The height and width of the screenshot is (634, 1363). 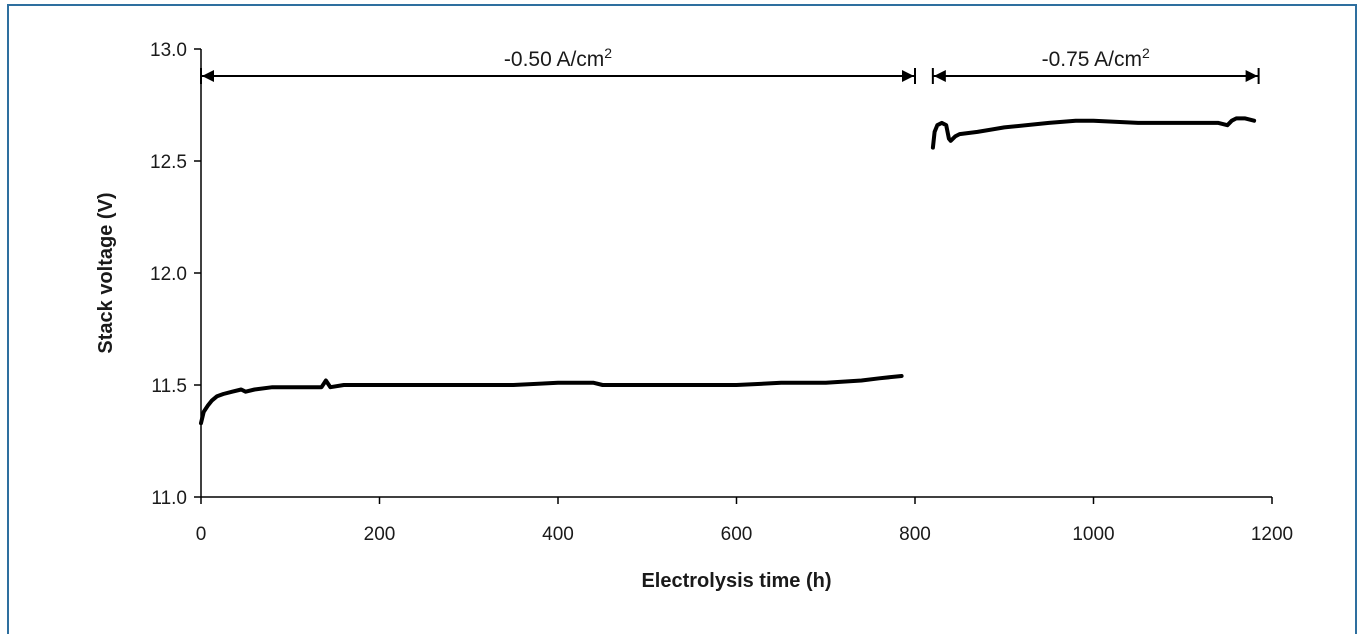 I want to click on x-tick-label: 0, so click(x=201, y=534).